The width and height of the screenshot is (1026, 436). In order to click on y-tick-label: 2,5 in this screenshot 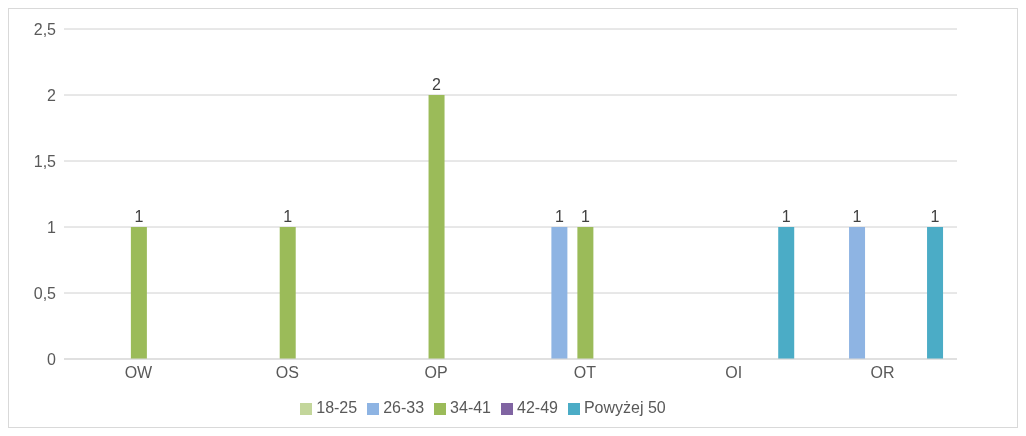, I will do `click(45, 29)`.